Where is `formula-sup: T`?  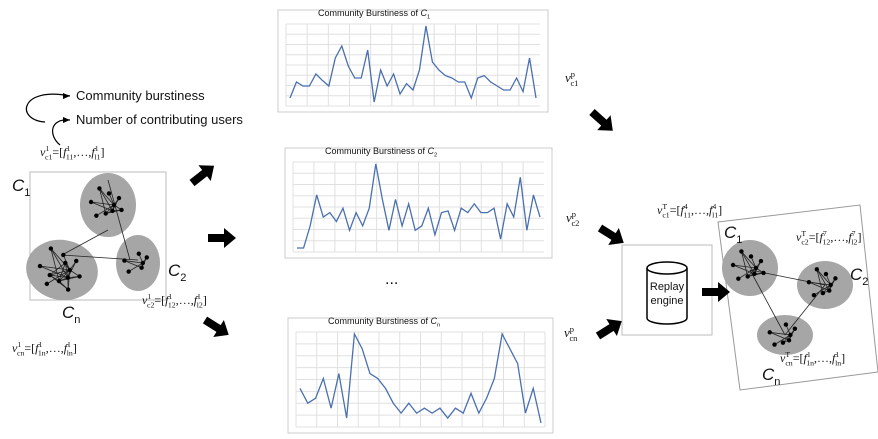
formula-sup: T is located at coordinates (664, 206).